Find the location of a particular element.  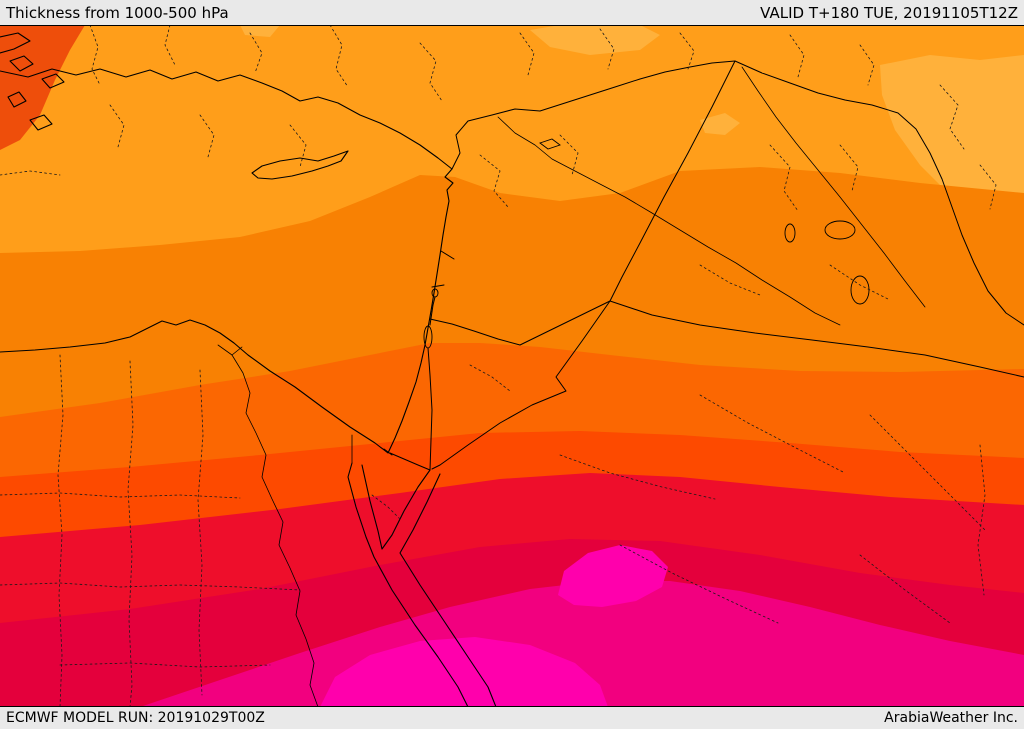

lake-urmia is located at coordinates (860, 290).